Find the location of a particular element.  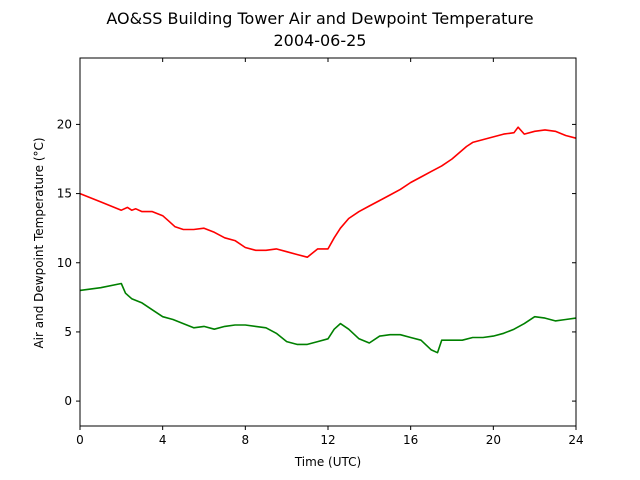

y-tick-label: 5 is located at coordinates (68, 332).